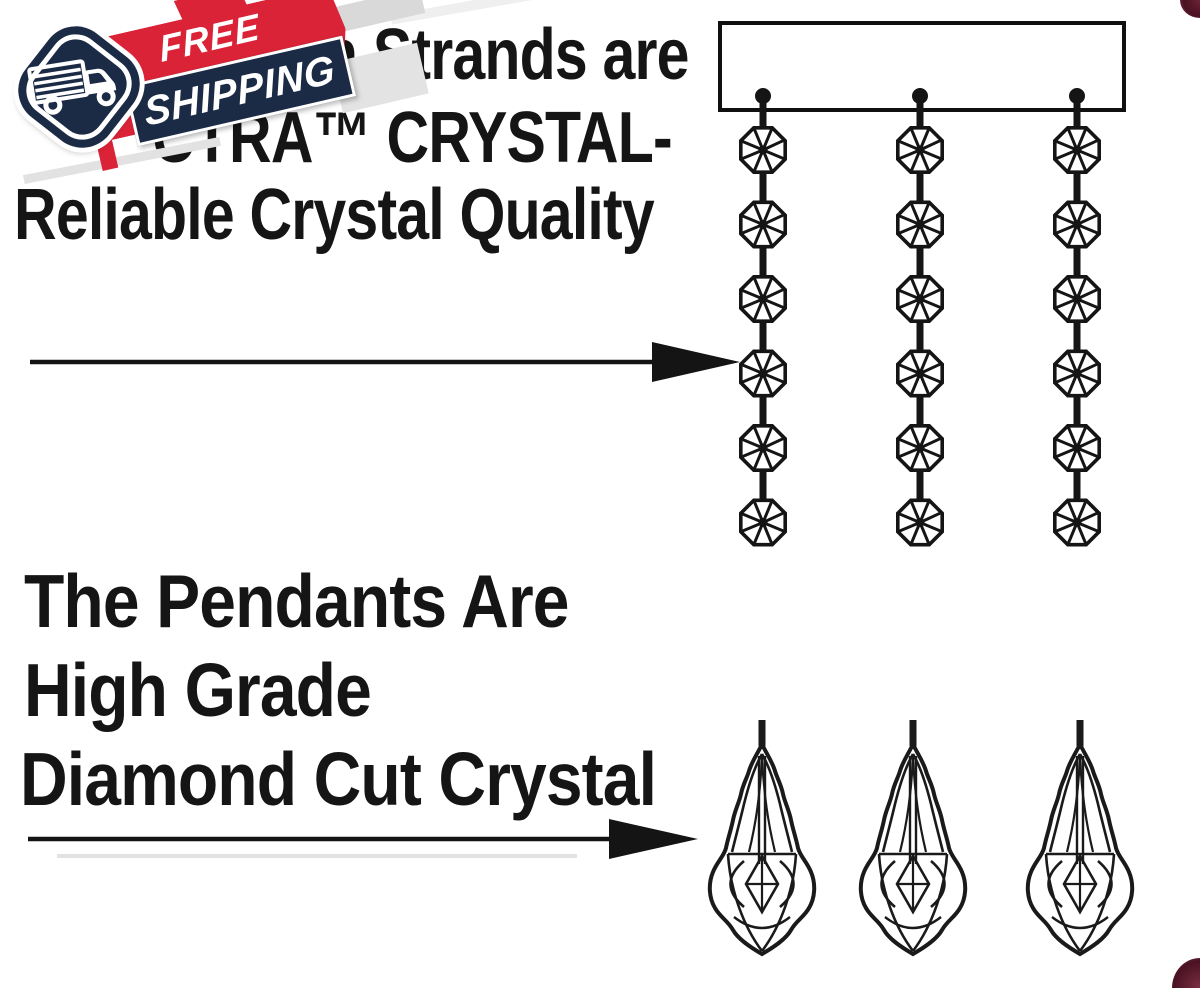 The image size is (1200, 988). I want to click on maroon-corner-bottom-right, so click(1186, 973).